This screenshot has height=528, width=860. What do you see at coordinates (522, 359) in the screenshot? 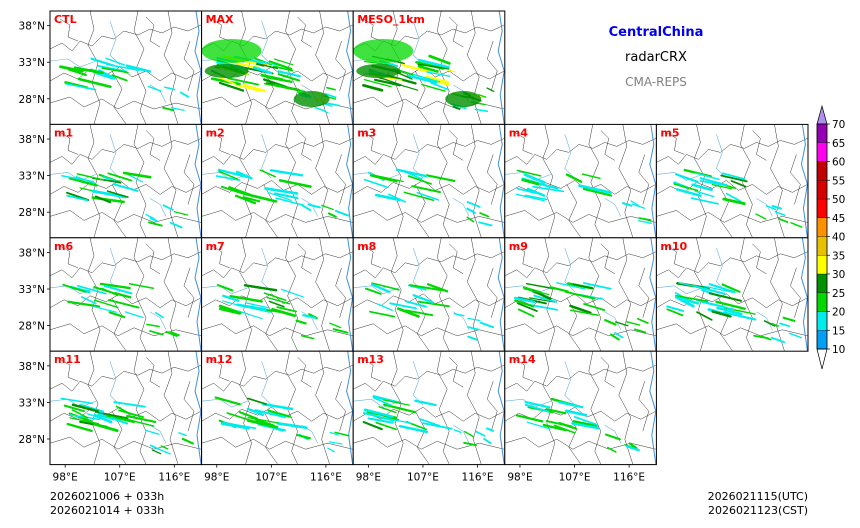
I see `panel-label: m14` at bounding box center [522, 359].